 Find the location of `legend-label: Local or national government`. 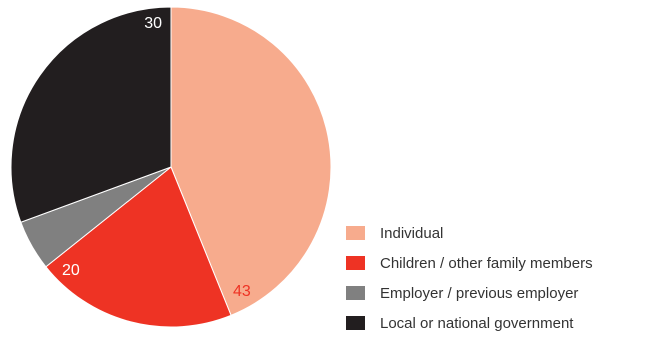

legend-label: Local or national government is located at coordinates (477, 323).